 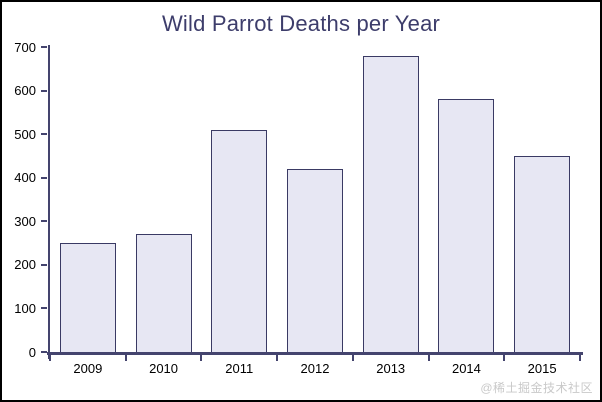 I want to click on bar-2015, so click(x=542, y=253).